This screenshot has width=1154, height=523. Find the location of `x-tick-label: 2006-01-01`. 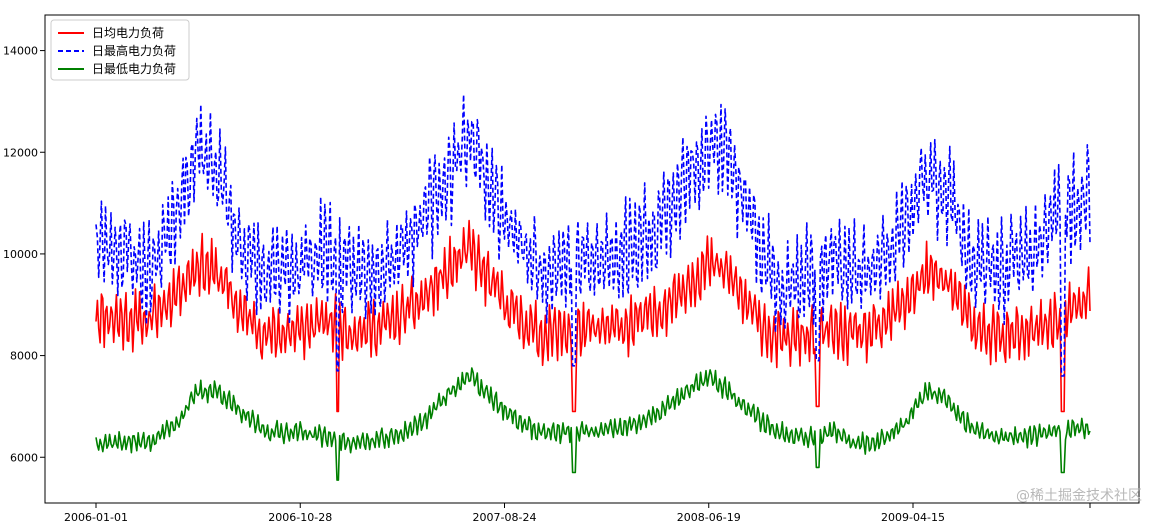

x-tick-label: 2006-01-01 is located at coordinates (96, 517).